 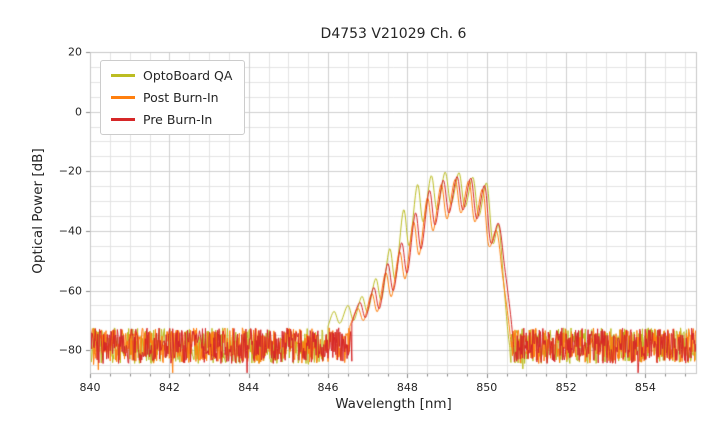 I want to click on x-tick-label: 846, so click(x=328, y=387).